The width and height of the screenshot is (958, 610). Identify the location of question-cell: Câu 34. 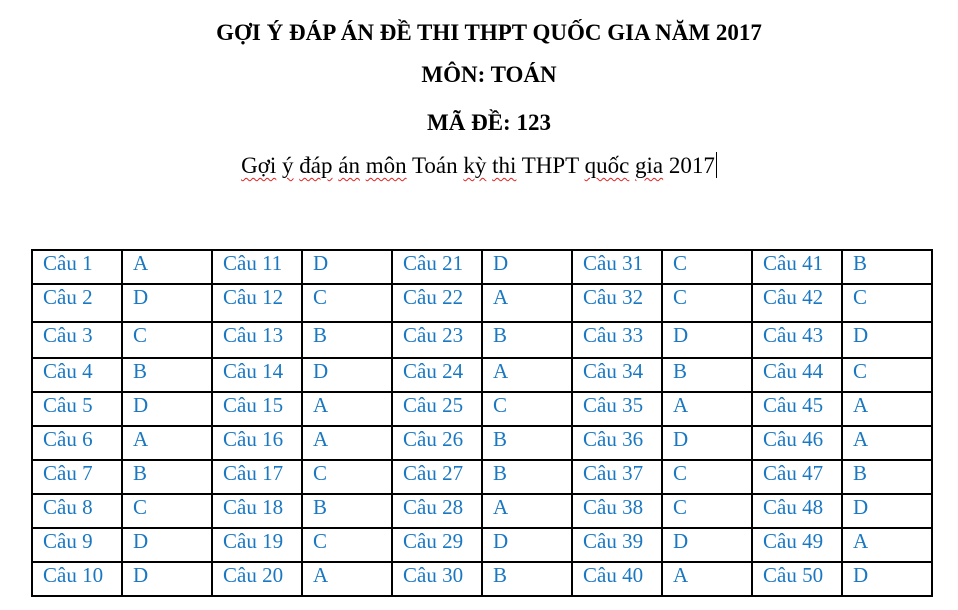
(617, 375).